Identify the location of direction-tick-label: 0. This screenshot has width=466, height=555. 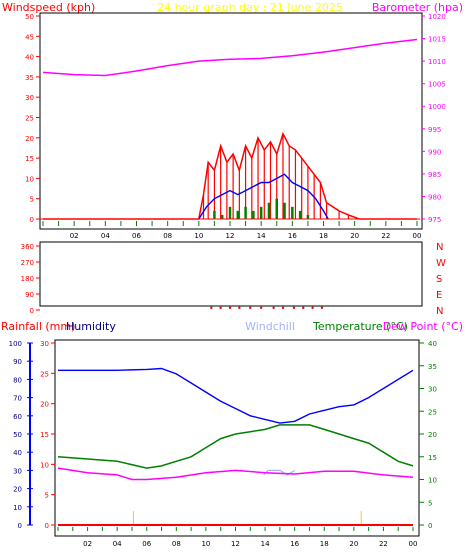
(32, 311).